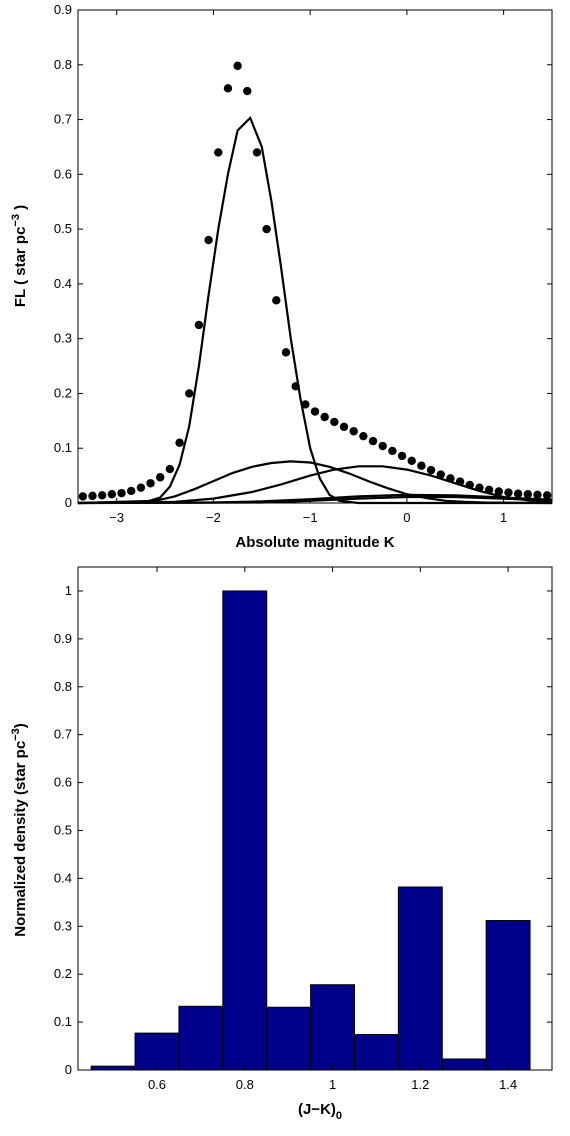 The height and width of the screenshot is (1136, 570). I want to click on bottom-x-axis-label-subscript: 0, so click(339, 1116).